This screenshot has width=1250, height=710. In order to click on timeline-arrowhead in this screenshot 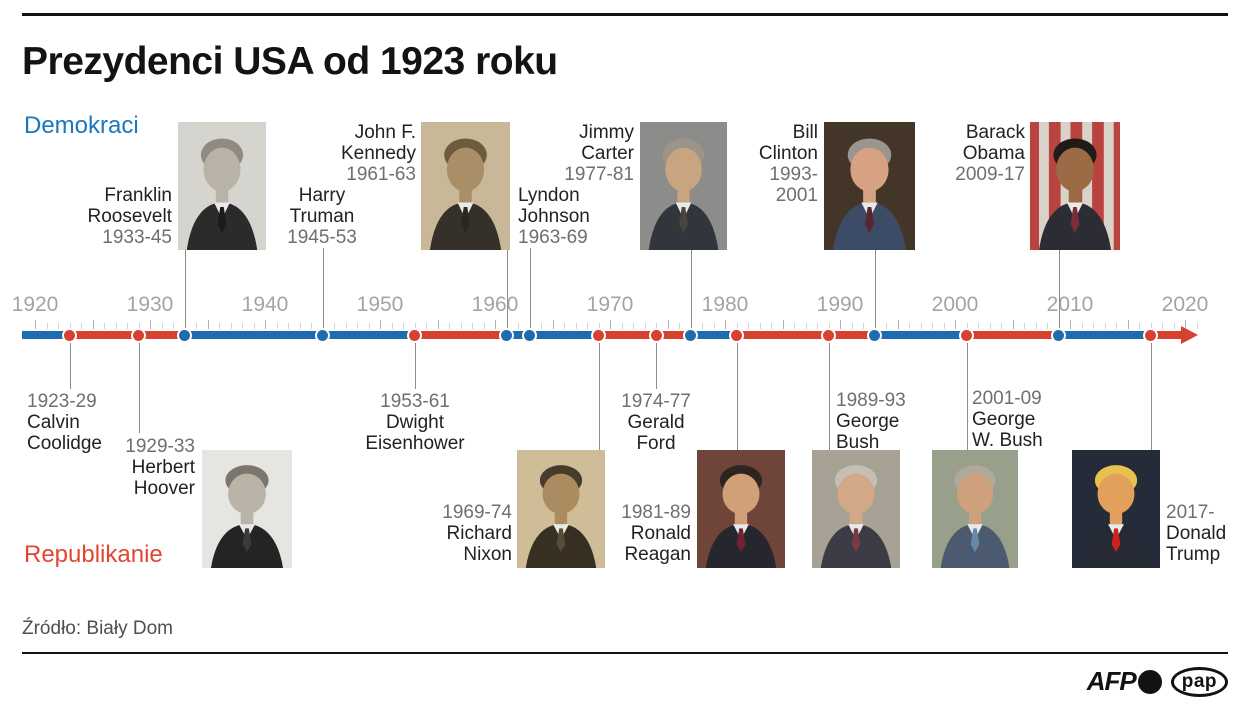, I will do `click(1189, 335)`.